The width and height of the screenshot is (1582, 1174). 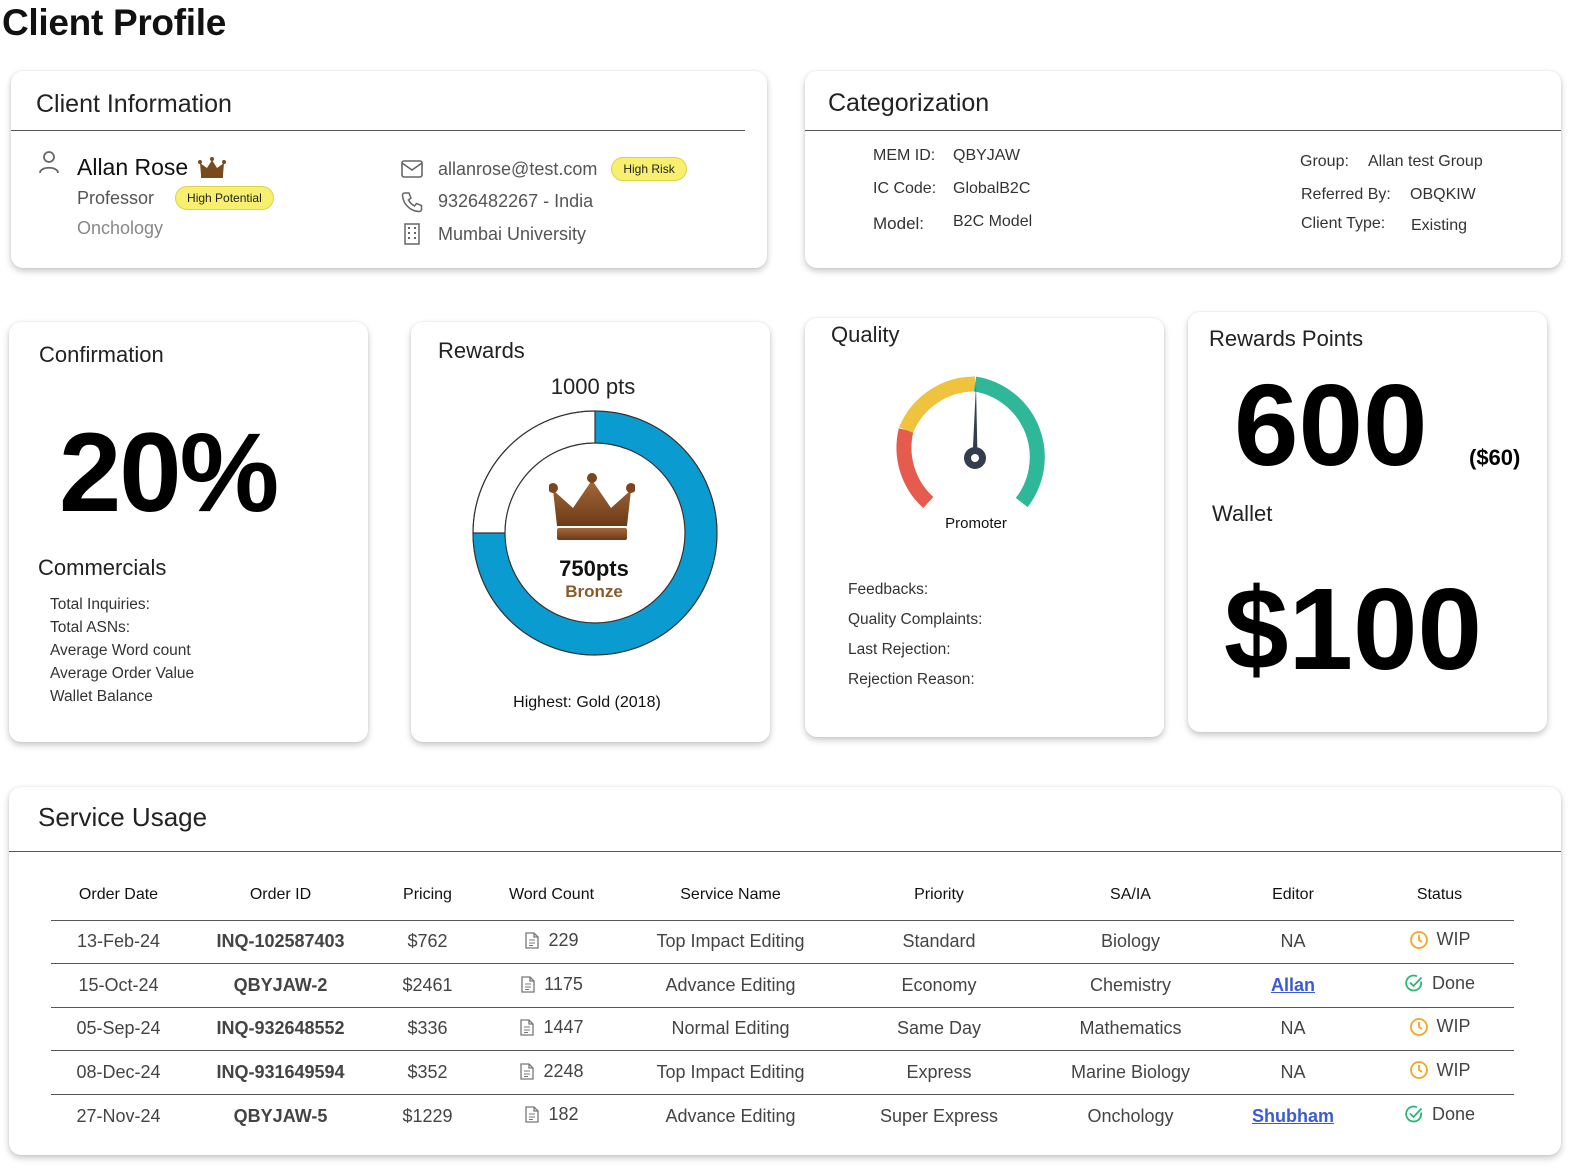 What do you see at coordinates (90, 627) in the screenshot?
I see `list-item: Total ASNs:` at bounding box center [90, 627].